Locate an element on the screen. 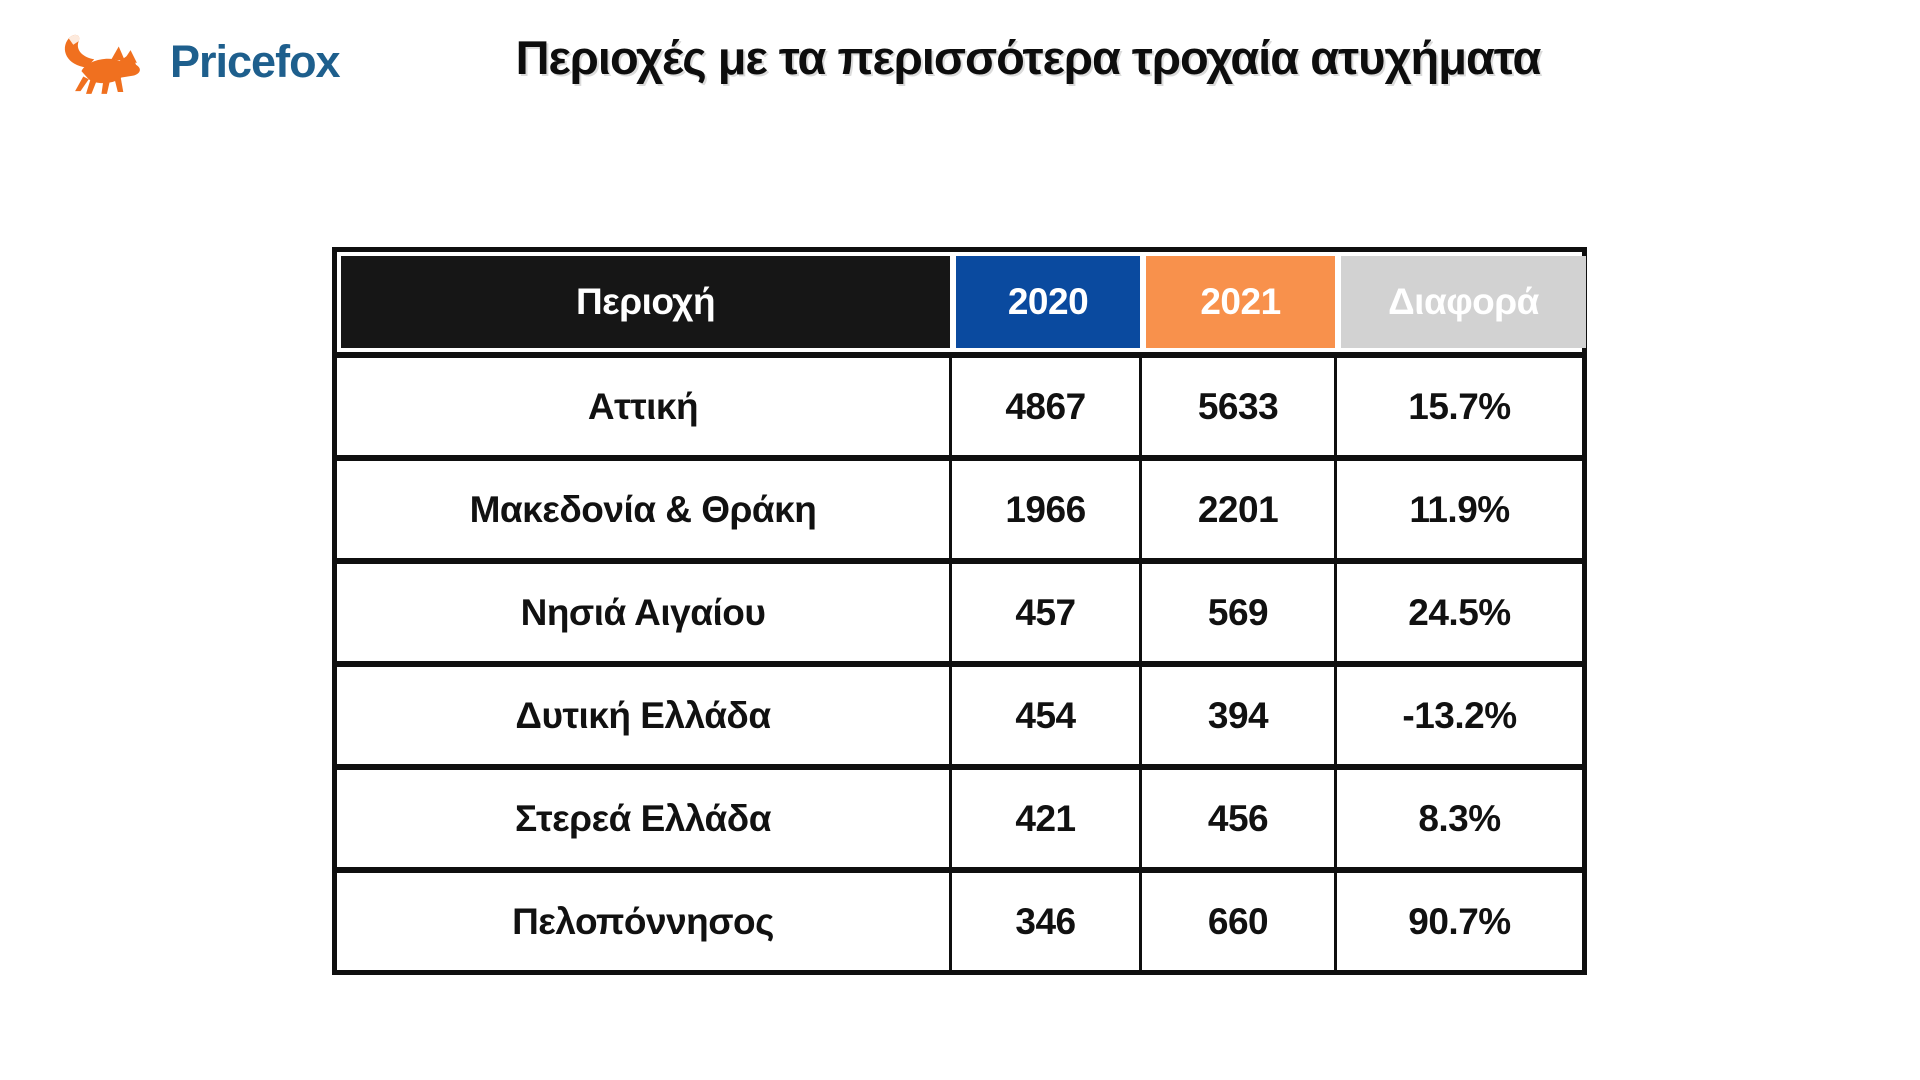  table-row: Νησιά Αιγαίου 457 569 24.5% is located at coordinates (959, 609).